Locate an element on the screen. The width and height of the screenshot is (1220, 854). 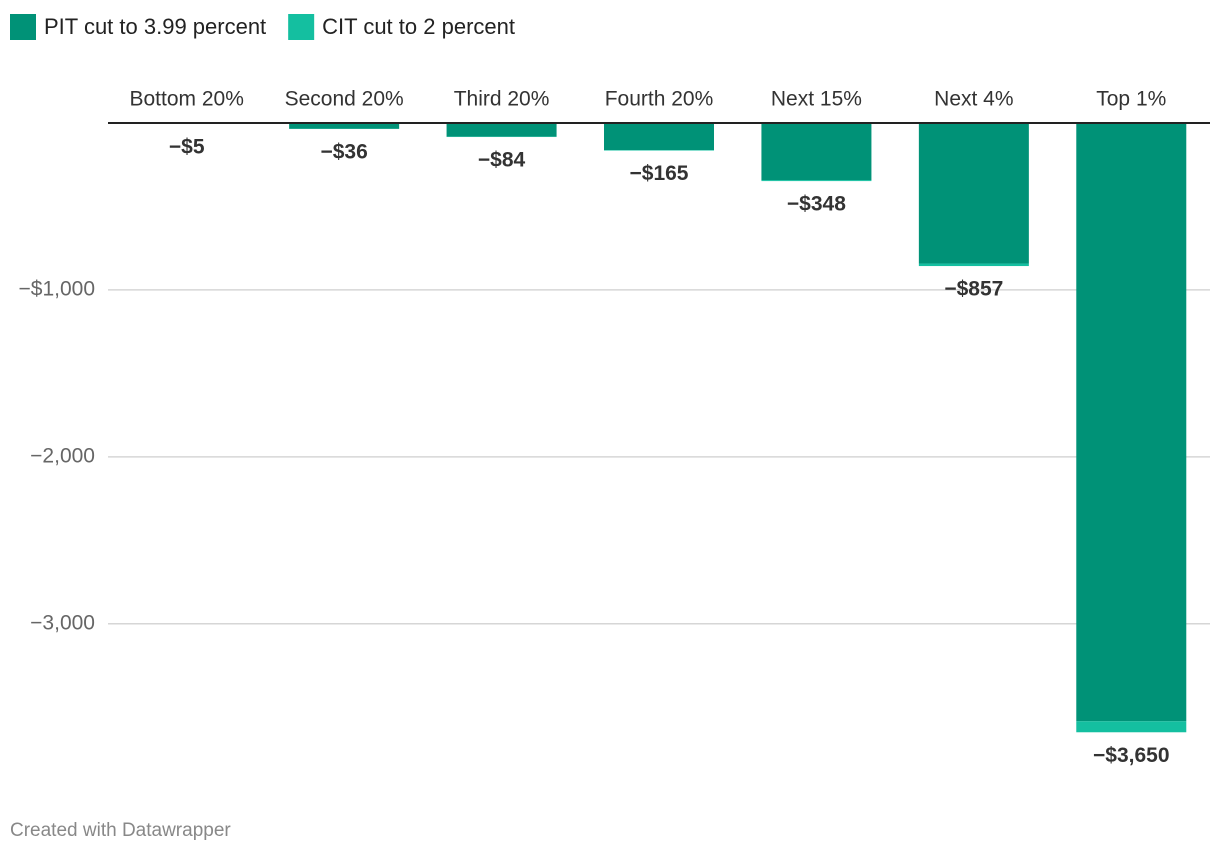
x-tick-label: Third 20% is located at coordinates (502, 99).